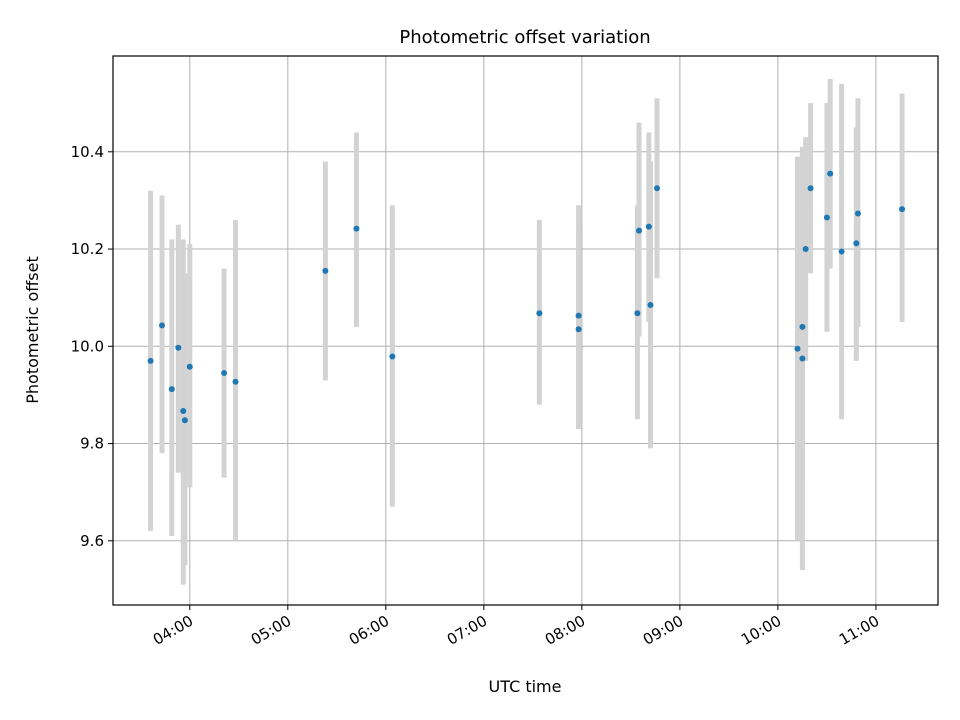 This screenshot has width=960, height=720. What do you see at coordinates (32, 330) in the screenshot?
I see `y-axis-label: Photometric offset` at bounding box center [32, 330].